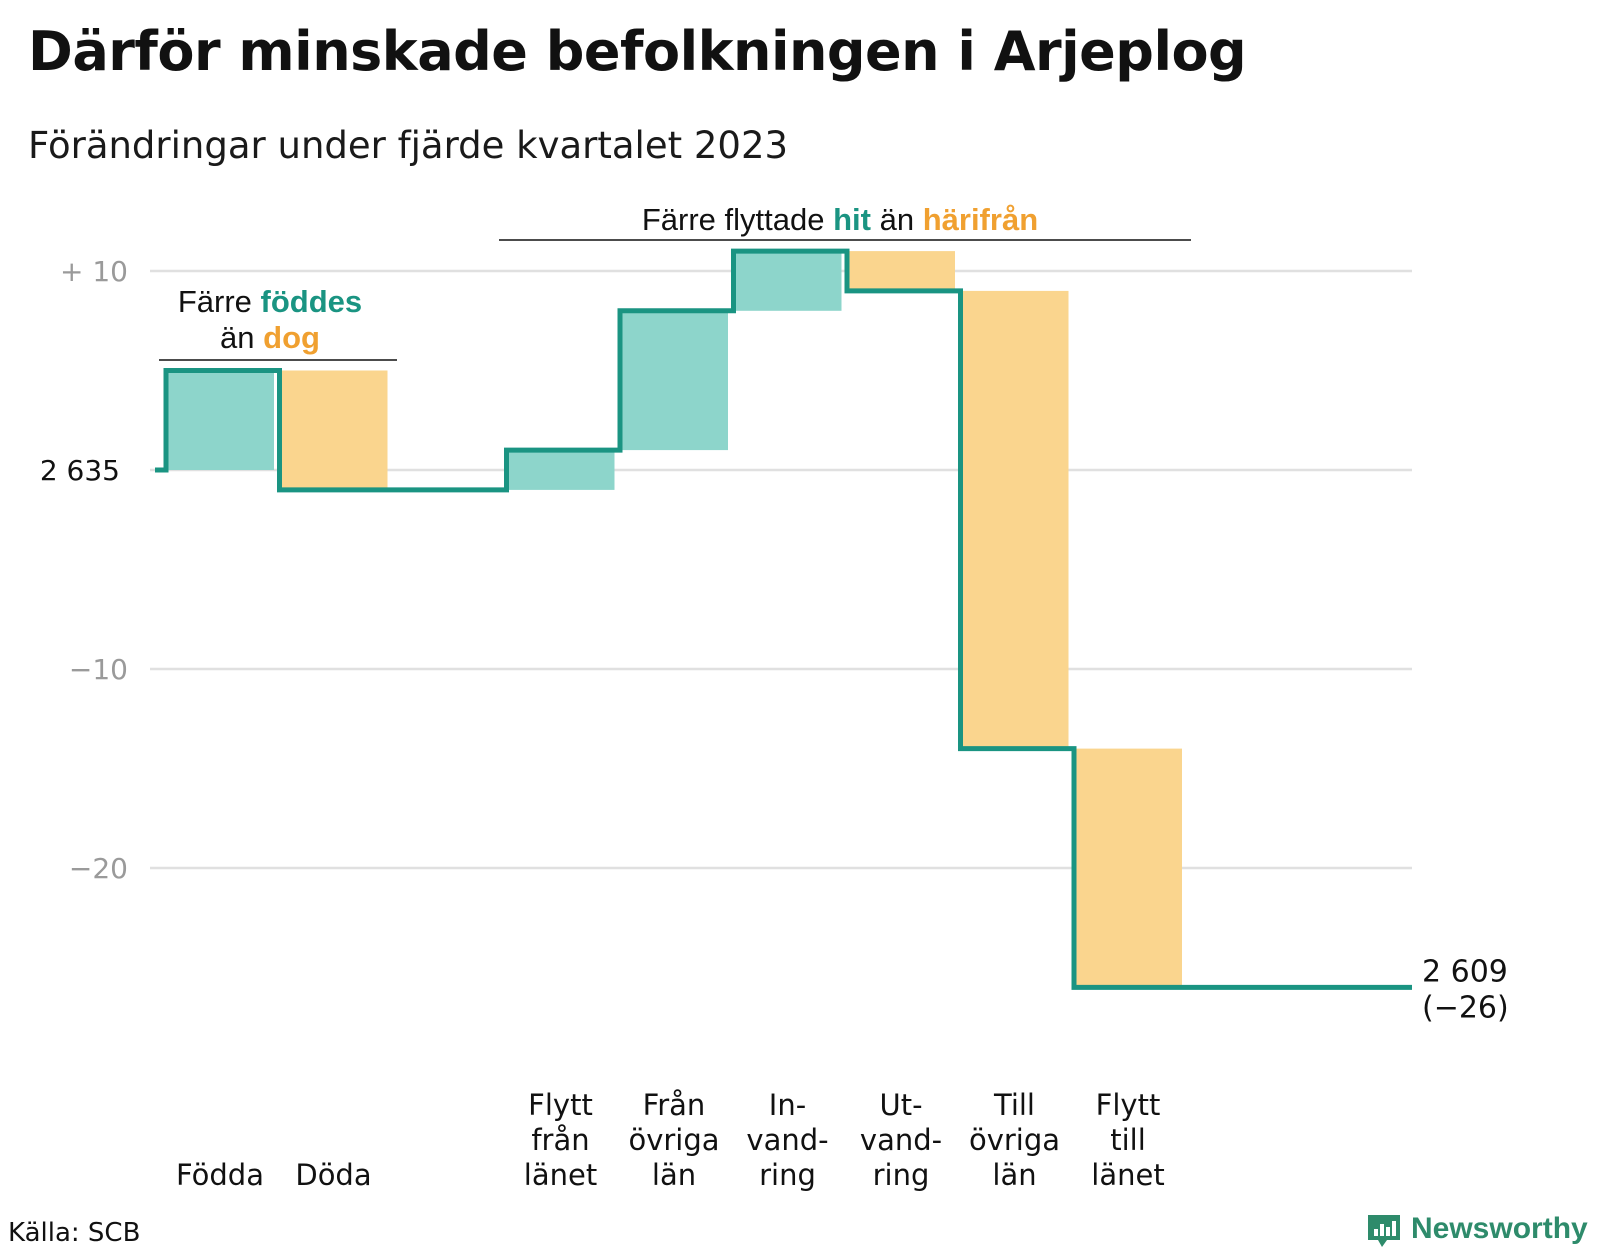  What do you see at coordinates (333, 1175) in the screenshot?
I see `category-label: Döda` at bounding box center [333, 1175].